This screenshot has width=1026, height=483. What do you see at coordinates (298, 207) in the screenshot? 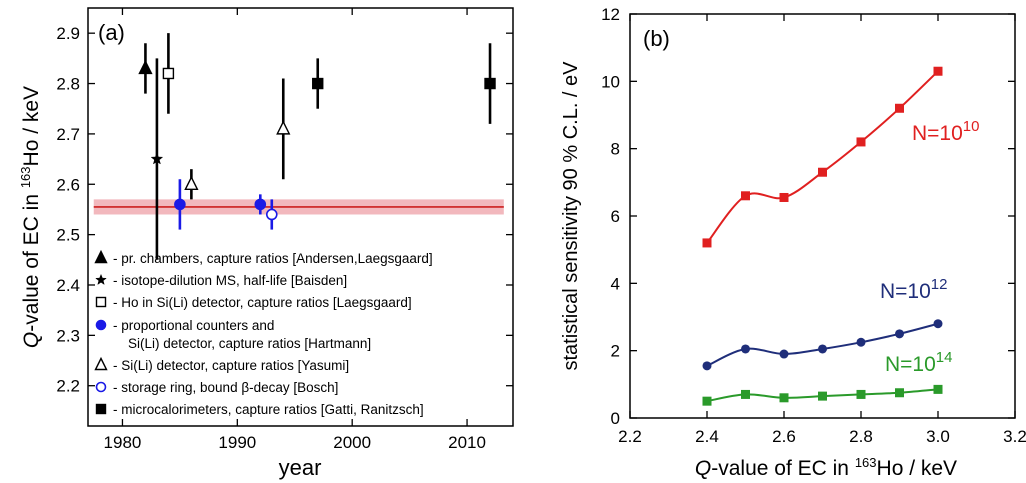
I see `reference-band` at bounding box center [298, 207].